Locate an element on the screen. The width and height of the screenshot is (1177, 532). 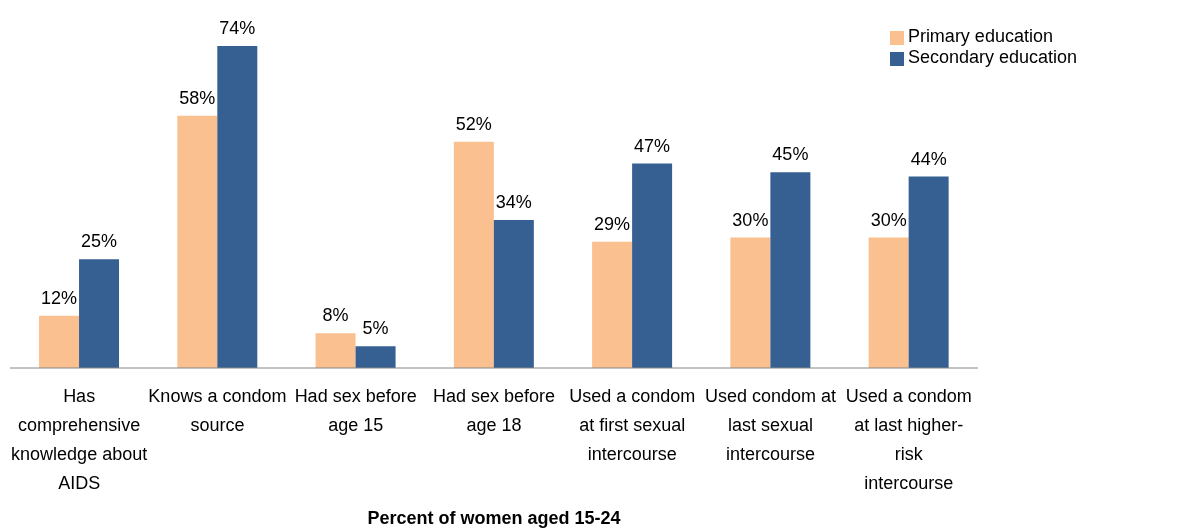
data-label: 12% is located at coordinates (59, 297).